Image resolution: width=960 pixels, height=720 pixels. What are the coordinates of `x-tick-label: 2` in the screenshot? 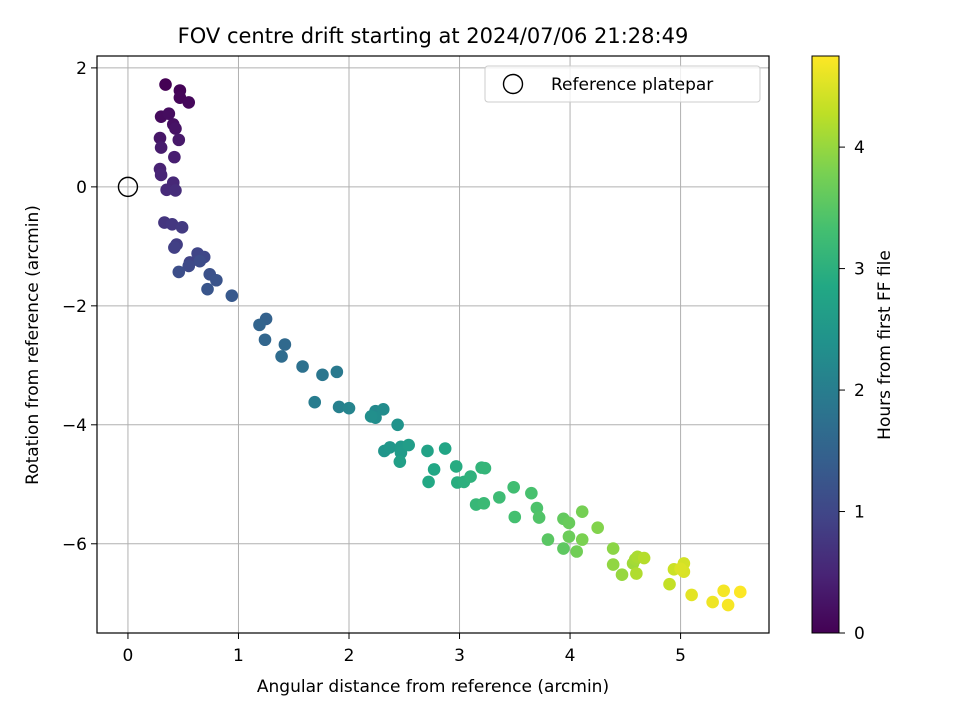 It's located at (349, 656).